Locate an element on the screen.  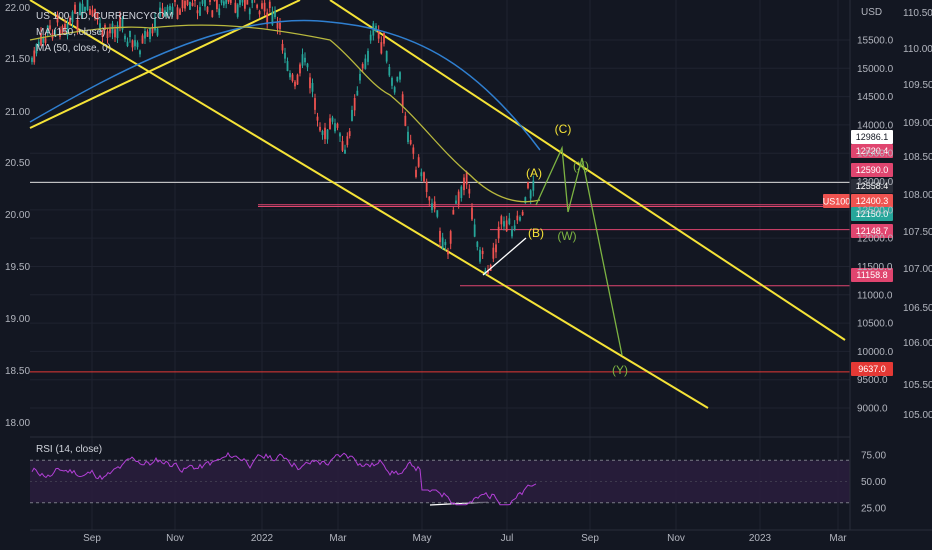
rsi-legend: RSI (14, close) is located at coordinates (69, 449).